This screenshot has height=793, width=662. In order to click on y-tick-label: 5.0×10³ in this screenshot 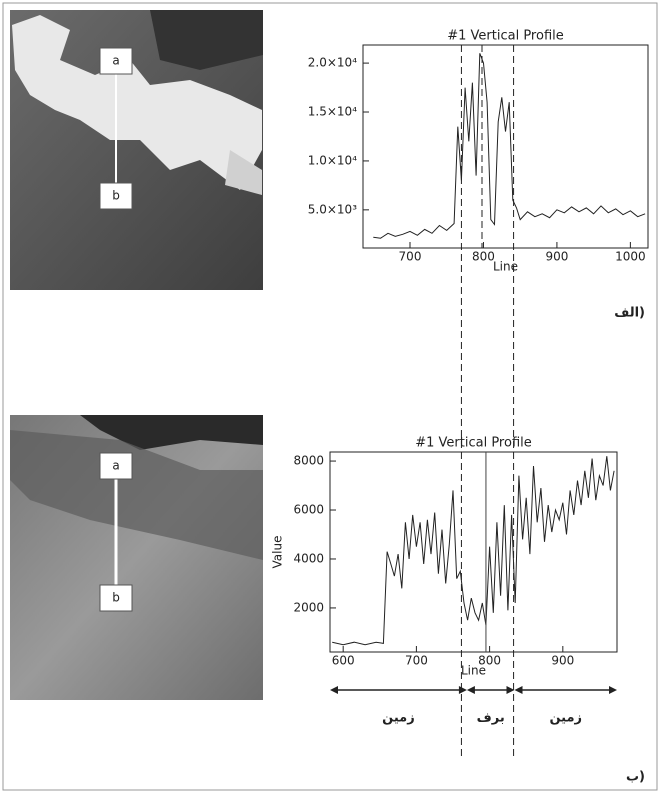, I will do `click(332, 209)`.